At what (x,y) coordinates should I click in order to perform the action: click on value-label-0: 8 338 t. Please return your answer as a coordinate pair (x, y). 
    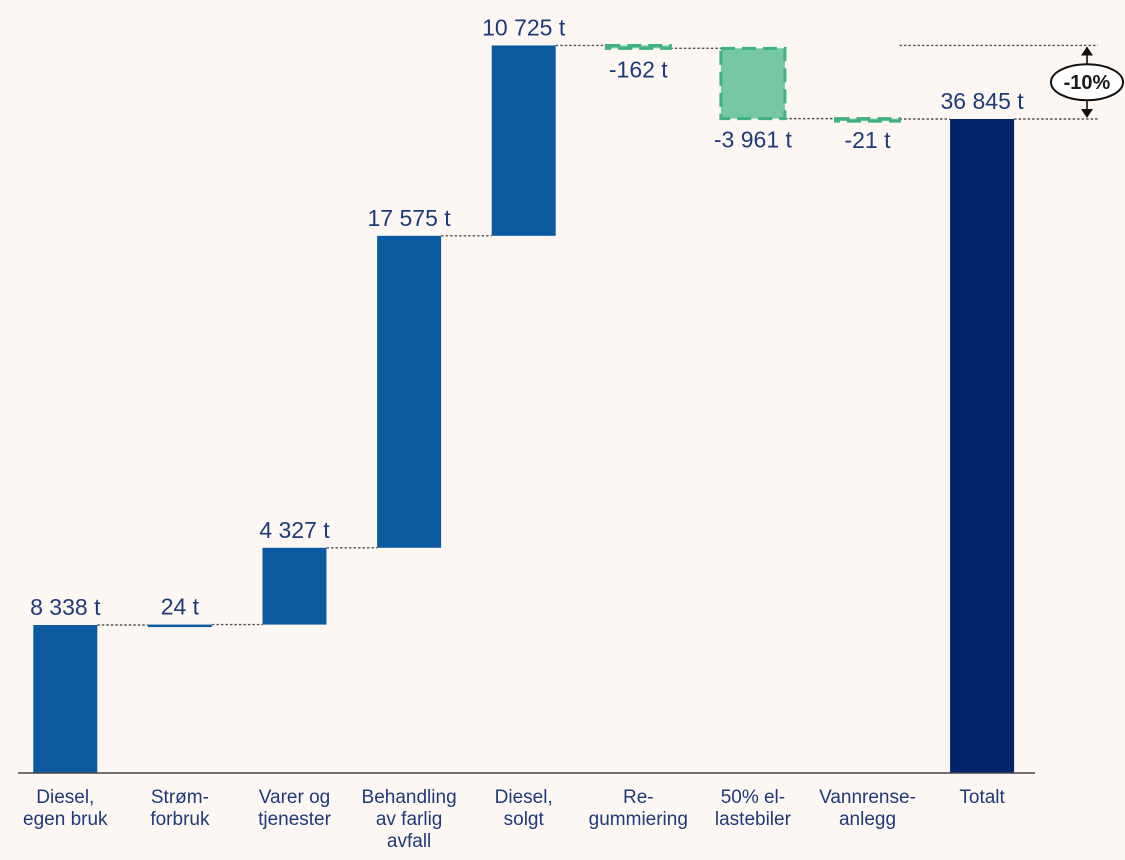
    Looking at the image, I should click on (65, 607).